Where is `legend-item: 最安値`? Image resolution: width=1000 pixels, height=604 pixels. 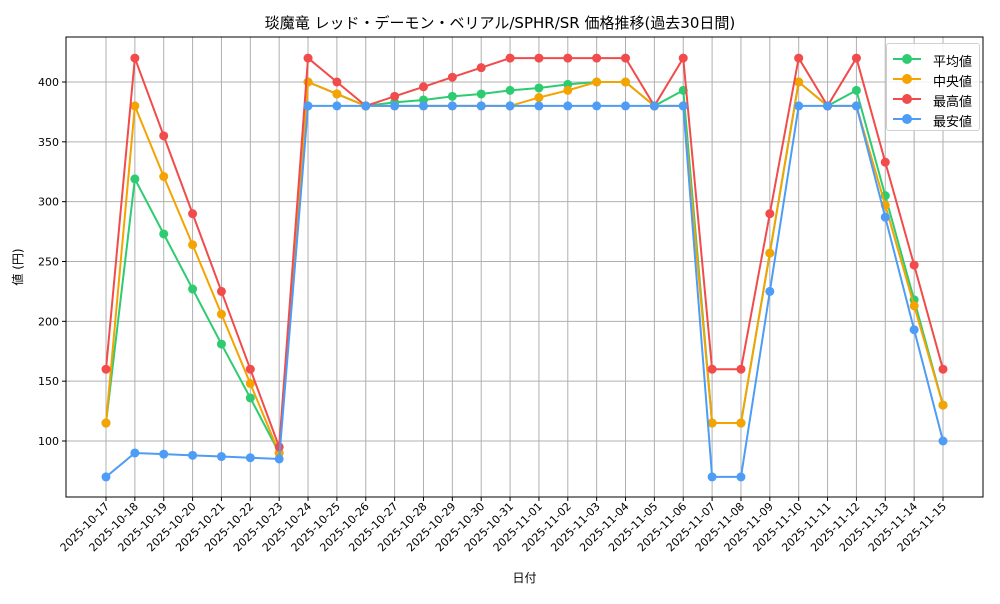 legend-item: 最安値 is located at coordinates (933, 119).